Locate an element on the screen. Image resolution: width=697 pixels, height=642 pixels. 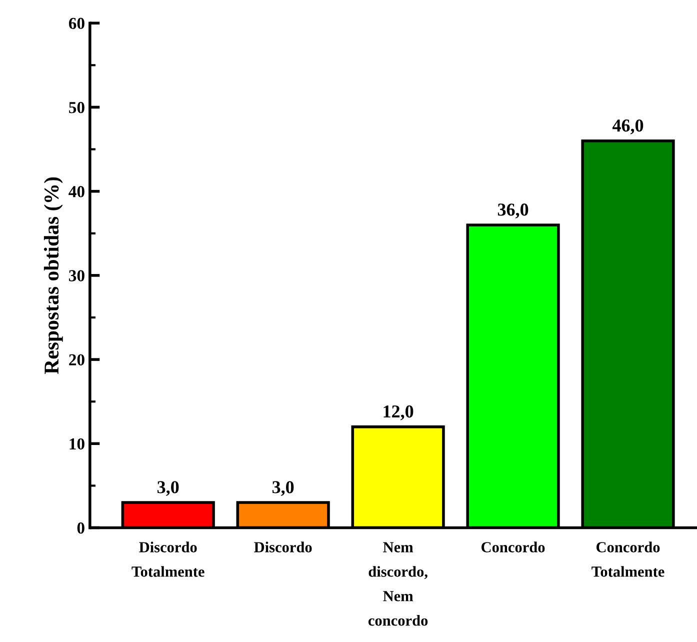
y-tick-label: 20 is located at coordinates (76, 360).